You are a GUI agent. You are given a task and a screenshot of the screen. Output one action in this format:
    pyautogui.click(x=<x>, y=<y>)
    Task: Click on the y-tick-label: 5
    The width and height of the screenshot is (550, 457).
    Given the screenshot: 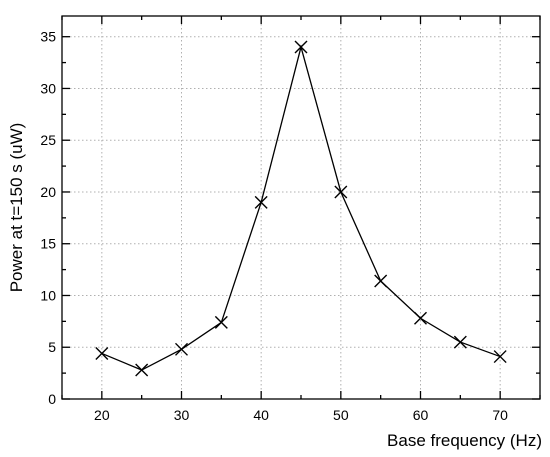 What is the action you would take?
    pyautogui.click(x=52, y=347)
    